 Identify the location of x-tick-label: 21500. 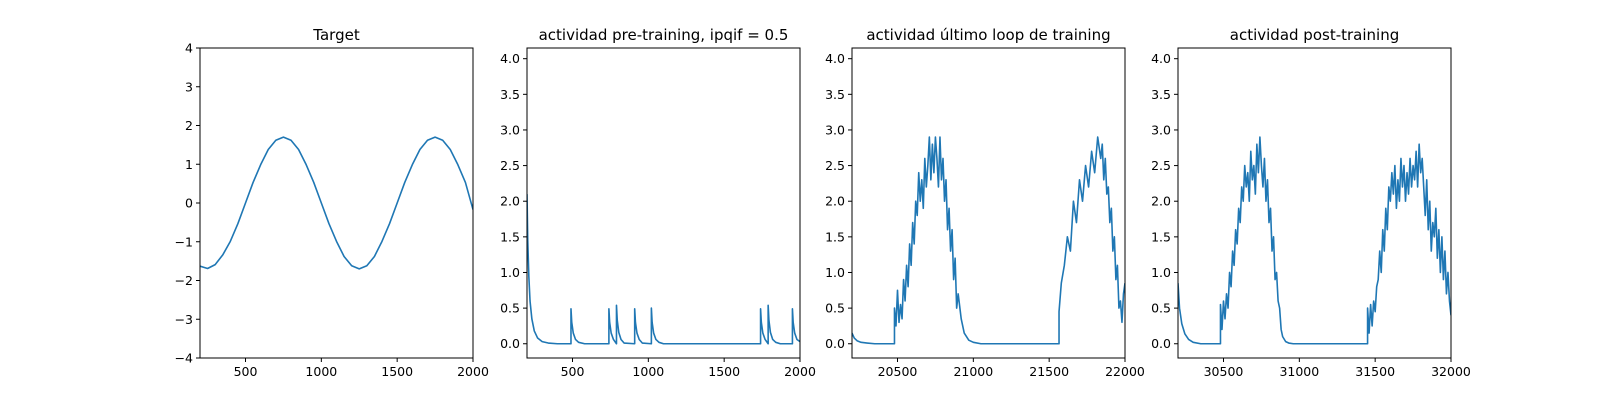
(1049, 371).